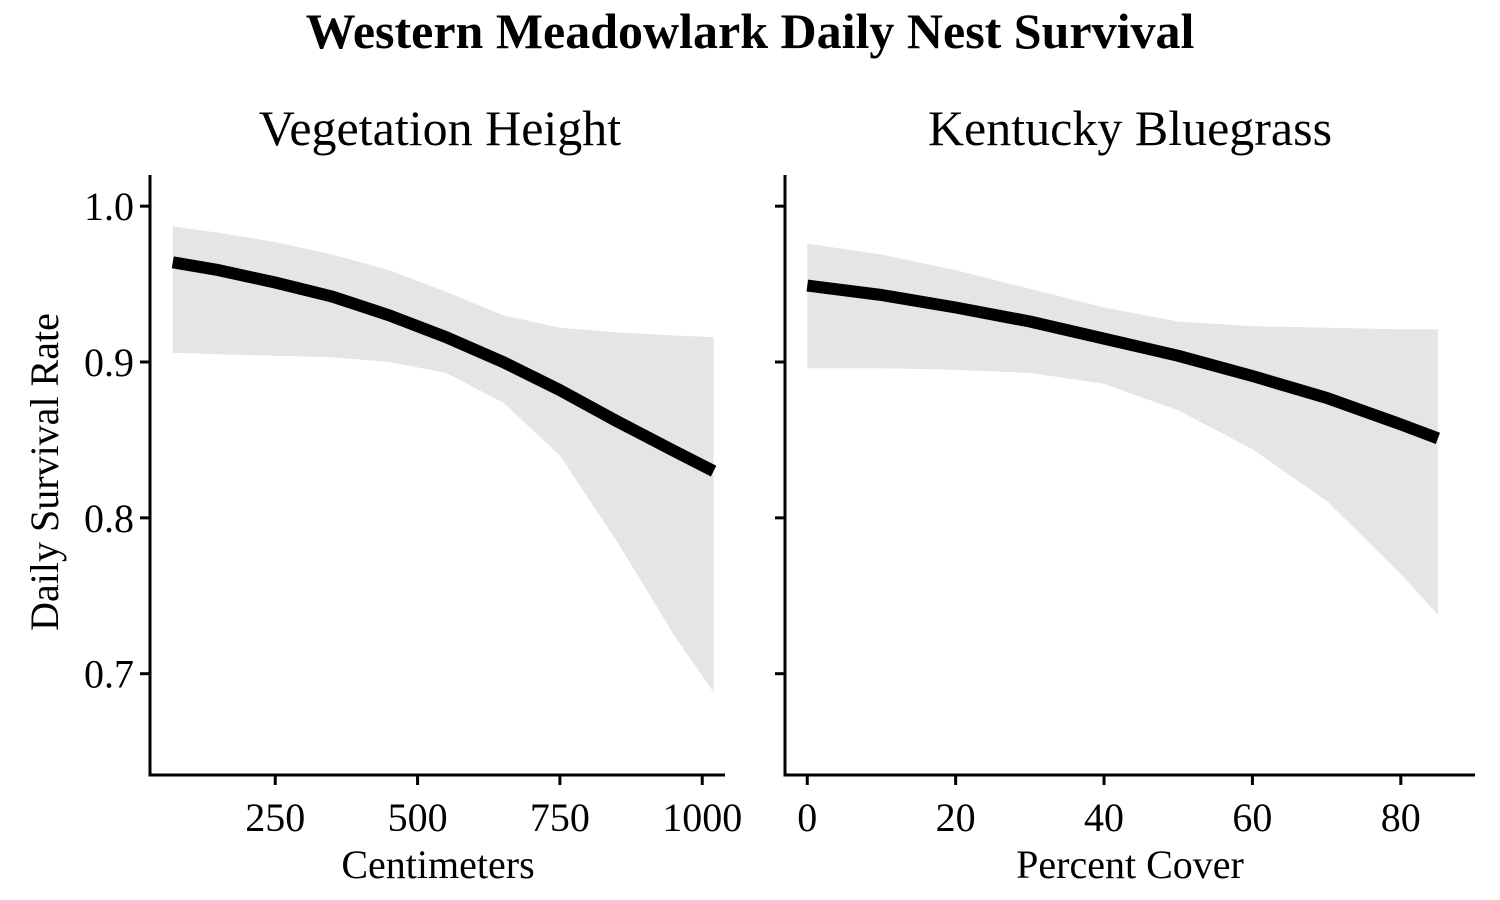 This screenshot has height=900, width=1500. Describe the element at coordinates (109, 518) in the screenshot. I see `y-tick-label: 0.8` at that location.